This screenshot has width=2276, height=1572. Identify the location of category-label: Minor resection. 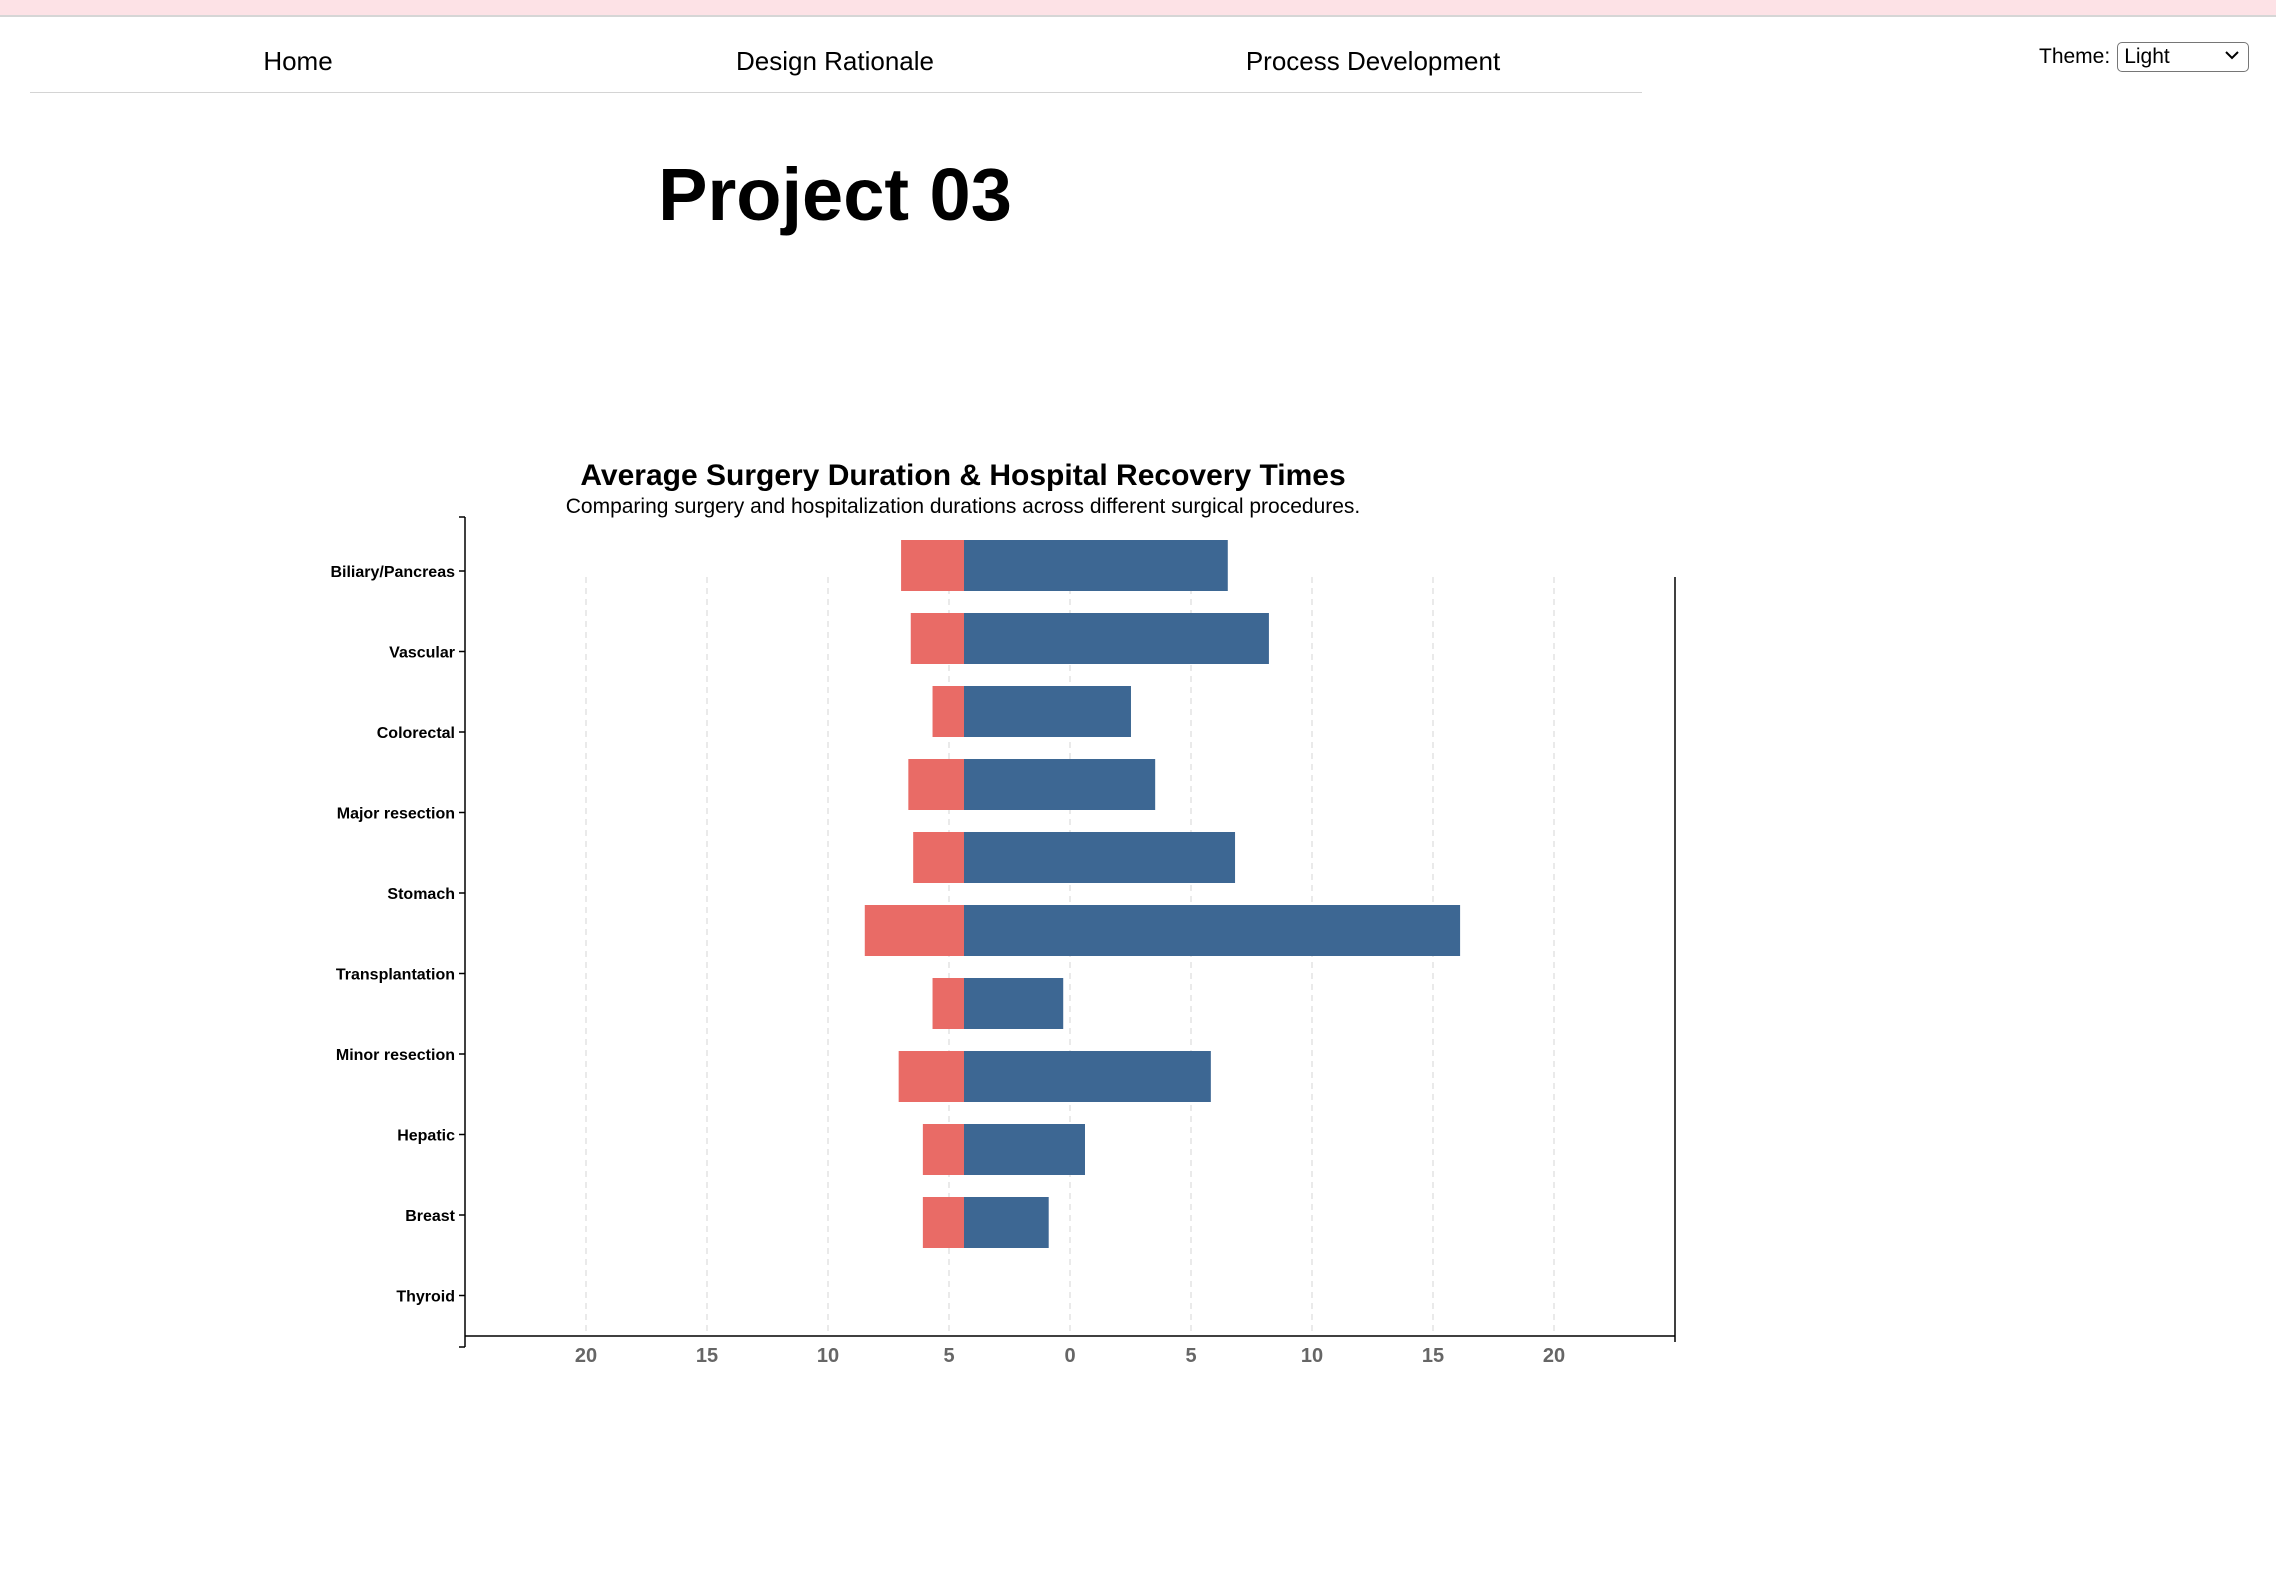
(395, 1055).